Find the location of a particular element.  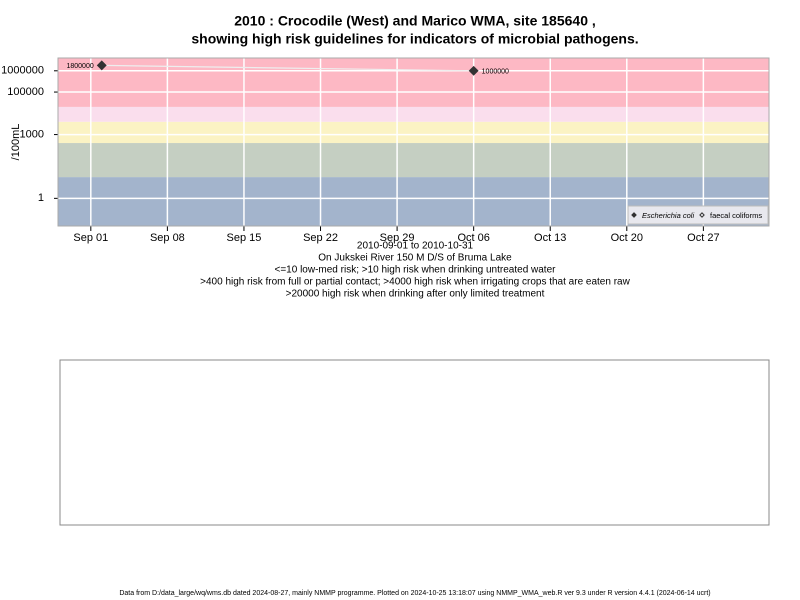

y-axis-label: /100mL is located at coordinates (16, 142).